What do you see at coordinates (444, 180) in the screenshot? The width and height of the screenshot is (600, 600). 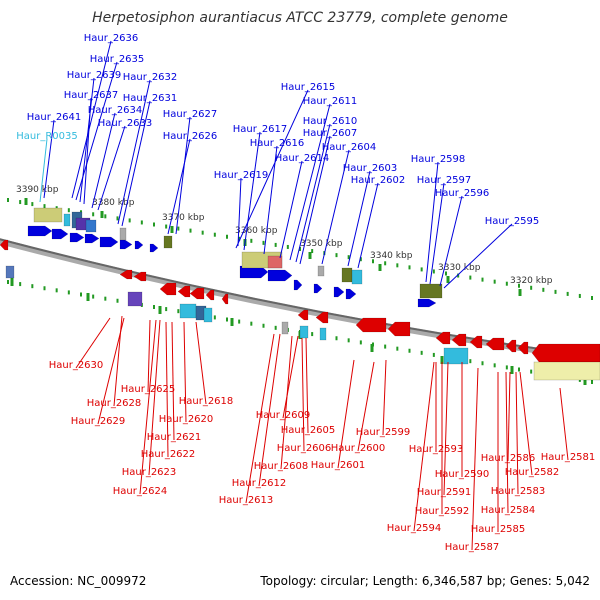 I see `gene-label-top: Haur_2597` at bounding box center [444, 180].